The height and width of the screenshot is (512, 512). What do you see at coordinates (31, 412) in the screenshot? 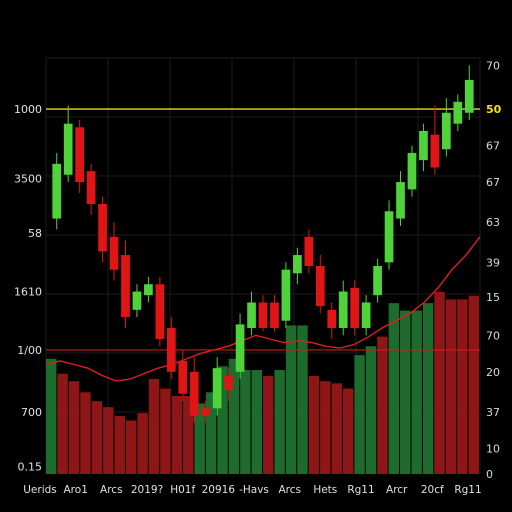
I see `left-tick-label: 700` at bounding box center [31, 412].